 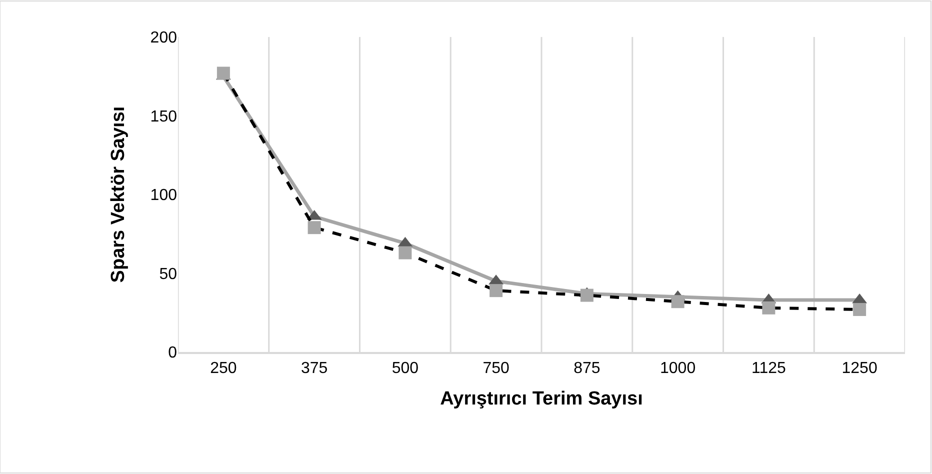 What do you see at coordinates (168, 274) in the screenshot?
I see `y-tick-label: 50` at bounding box center [168, 274].